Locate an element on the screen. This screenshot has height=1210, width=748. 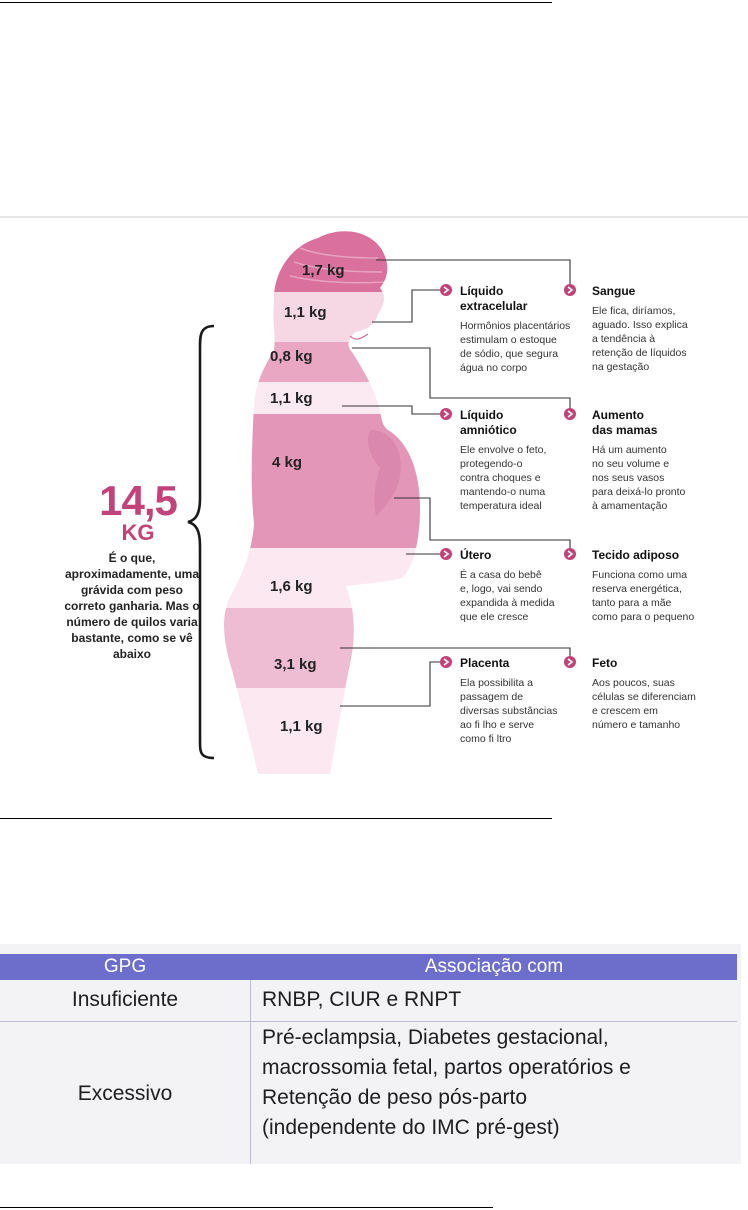
column-divider is located at coordinates (250, 1072).